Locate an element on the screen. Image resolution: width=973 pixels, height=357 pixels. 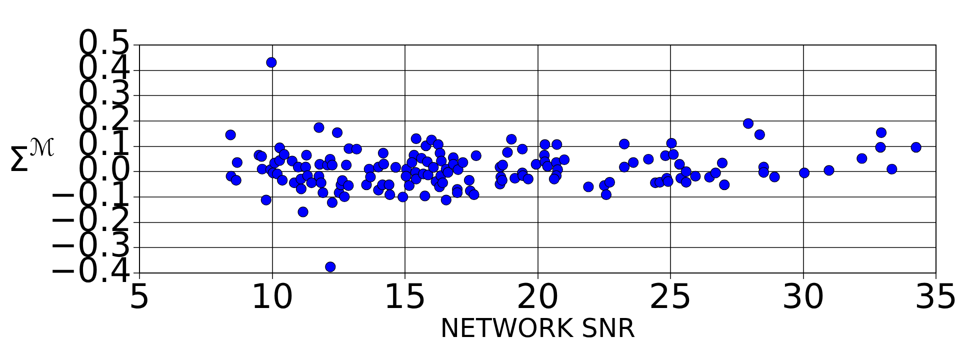
x-tick-label: 10 is located at coordinates (272, 297).